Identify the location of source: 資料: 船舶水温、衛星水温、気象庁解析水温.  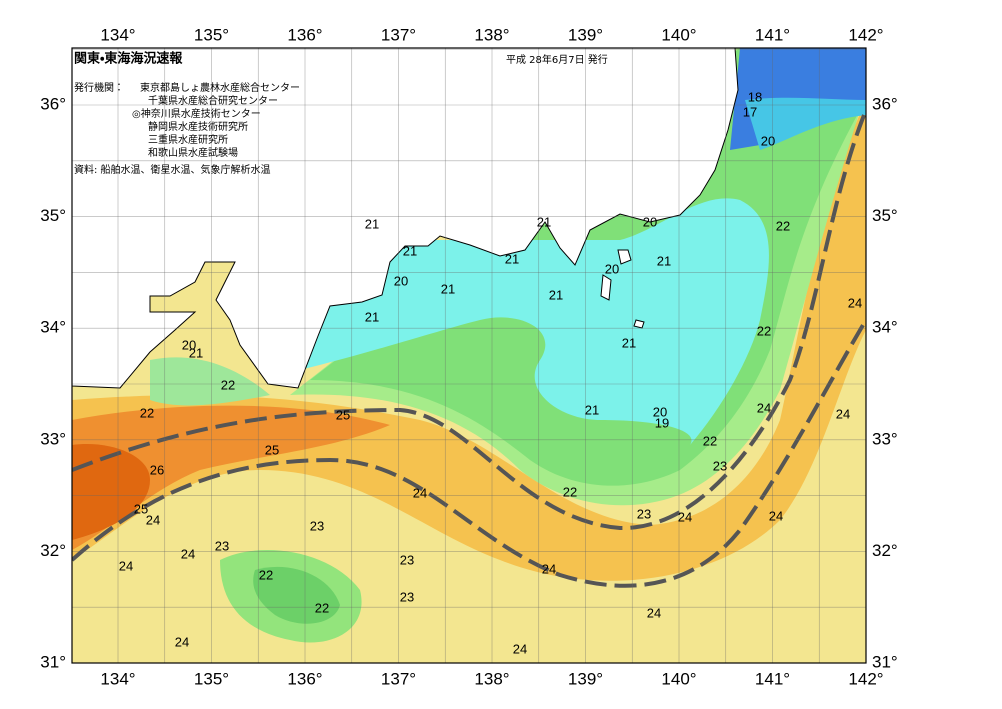
(172, 169).